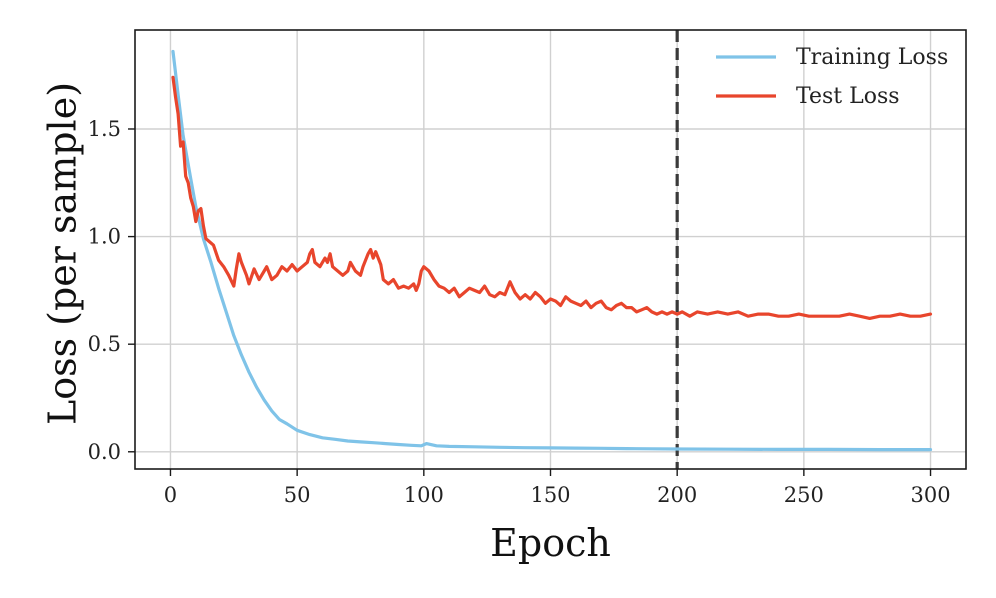  I want to click on x-tick-label: 0, so click(170, 495).